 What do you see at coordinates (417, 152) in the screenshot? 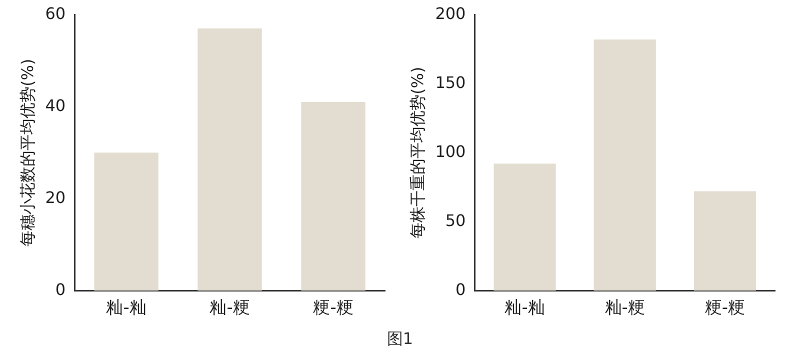
I see `y-axis-title: 每株干重的平均优势(%)` at bounding box center [417, 152].